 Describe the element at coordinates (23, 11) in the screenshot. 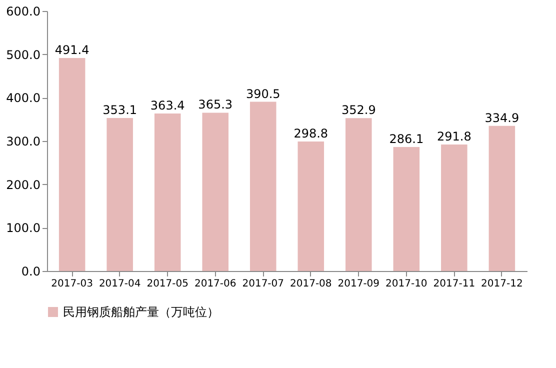

I see `y-tick-label: 600.0` at that location.